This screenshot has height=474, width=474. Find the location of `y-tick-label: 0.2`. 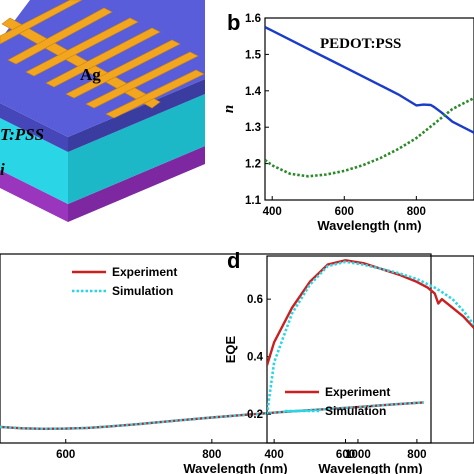

y-tick-label: 0.2 is located at coordinates (255, 415).